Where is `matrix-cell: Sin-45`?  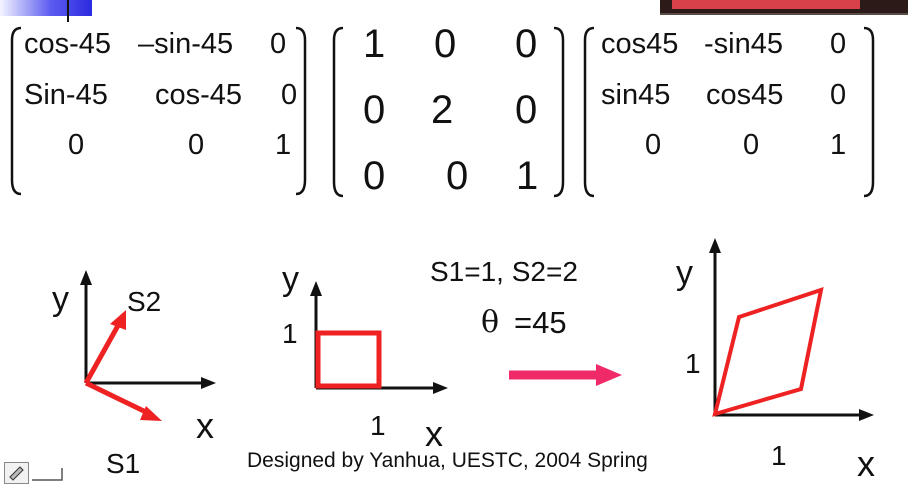 matrix-cell: Sin-45 is located at coordinates (66, 95).